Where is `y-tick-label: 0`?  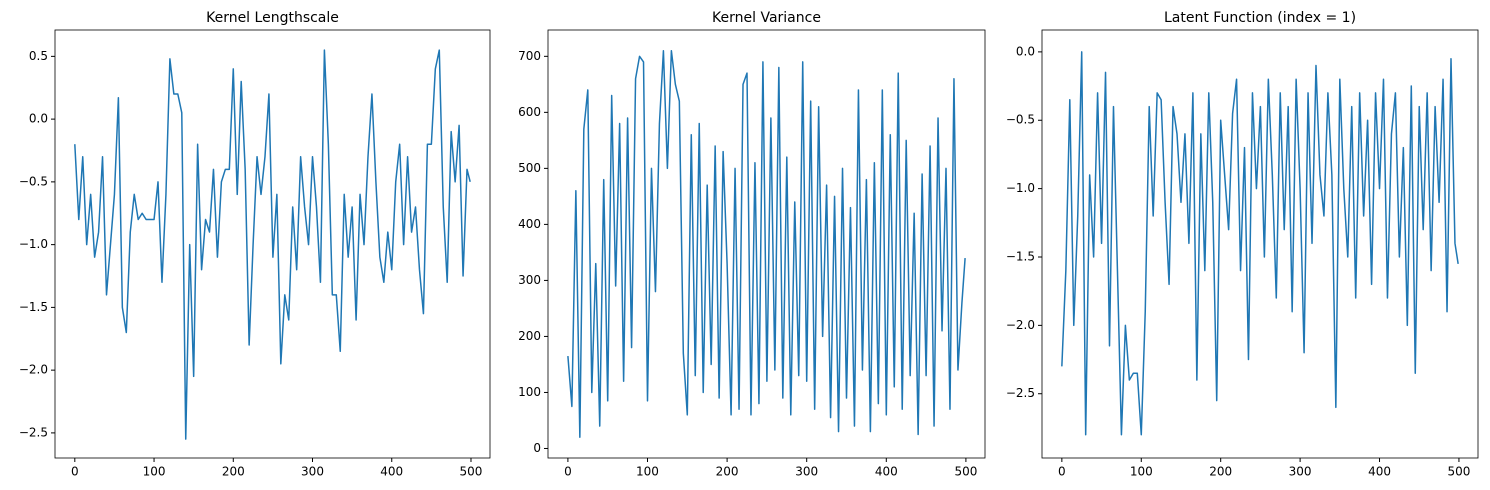
y-tick-label: 0 is located at coordinates (537, 448).